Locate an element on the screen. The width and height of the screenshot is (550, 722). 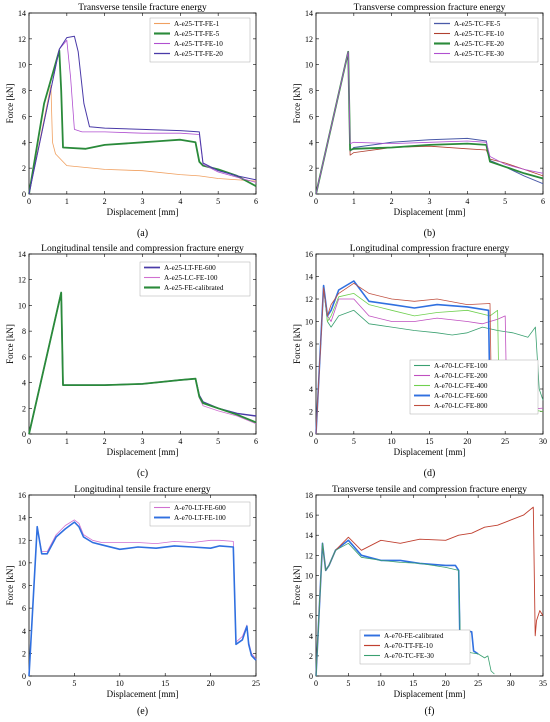
legend-entry: A-e70-FE-calibrated is located at coordinates (414, 636).